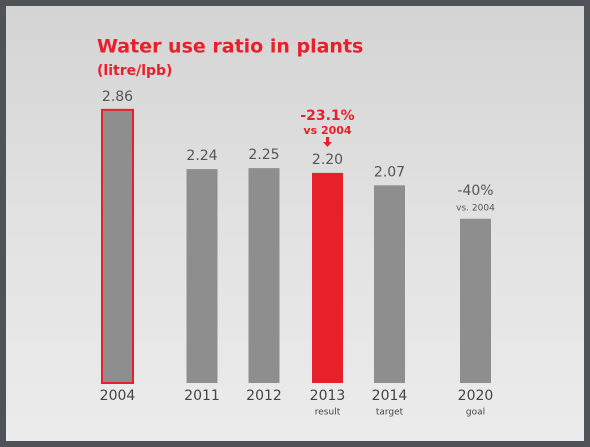  What do you see at coordinates (327, 116) in the screenshot?
I see `annotation: -23.1%` at bounding box center [327, 116].